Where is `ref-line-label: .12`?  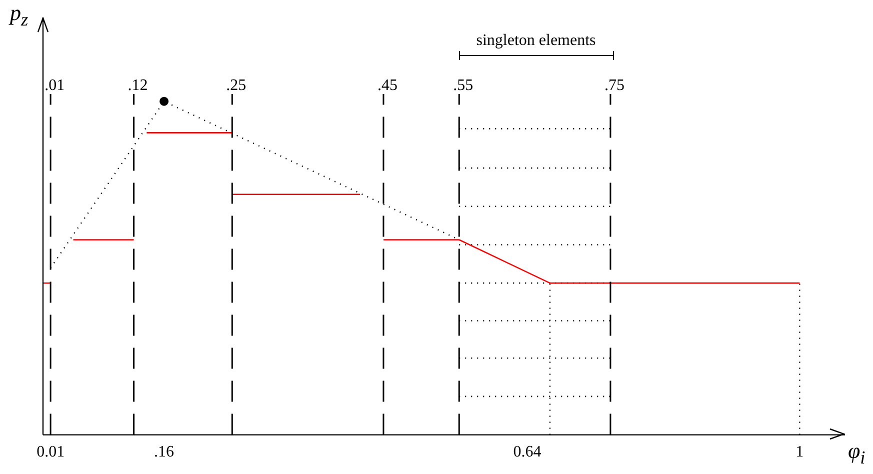 ref-line-label: .12 is located at coordinates (138, 85).